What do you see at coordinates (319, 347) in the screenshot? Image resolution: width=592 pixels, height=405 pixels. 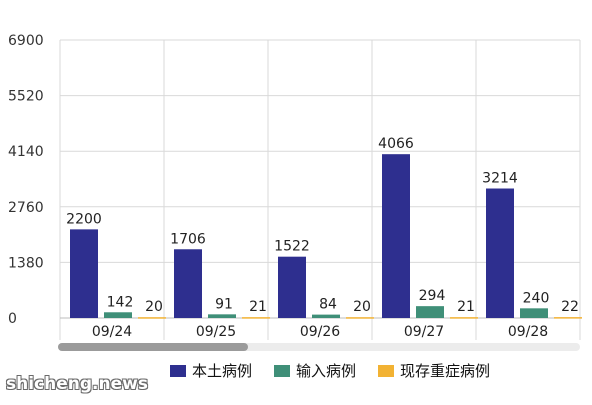 I see `chart-scrollbar` at bounding box center [319, 347].